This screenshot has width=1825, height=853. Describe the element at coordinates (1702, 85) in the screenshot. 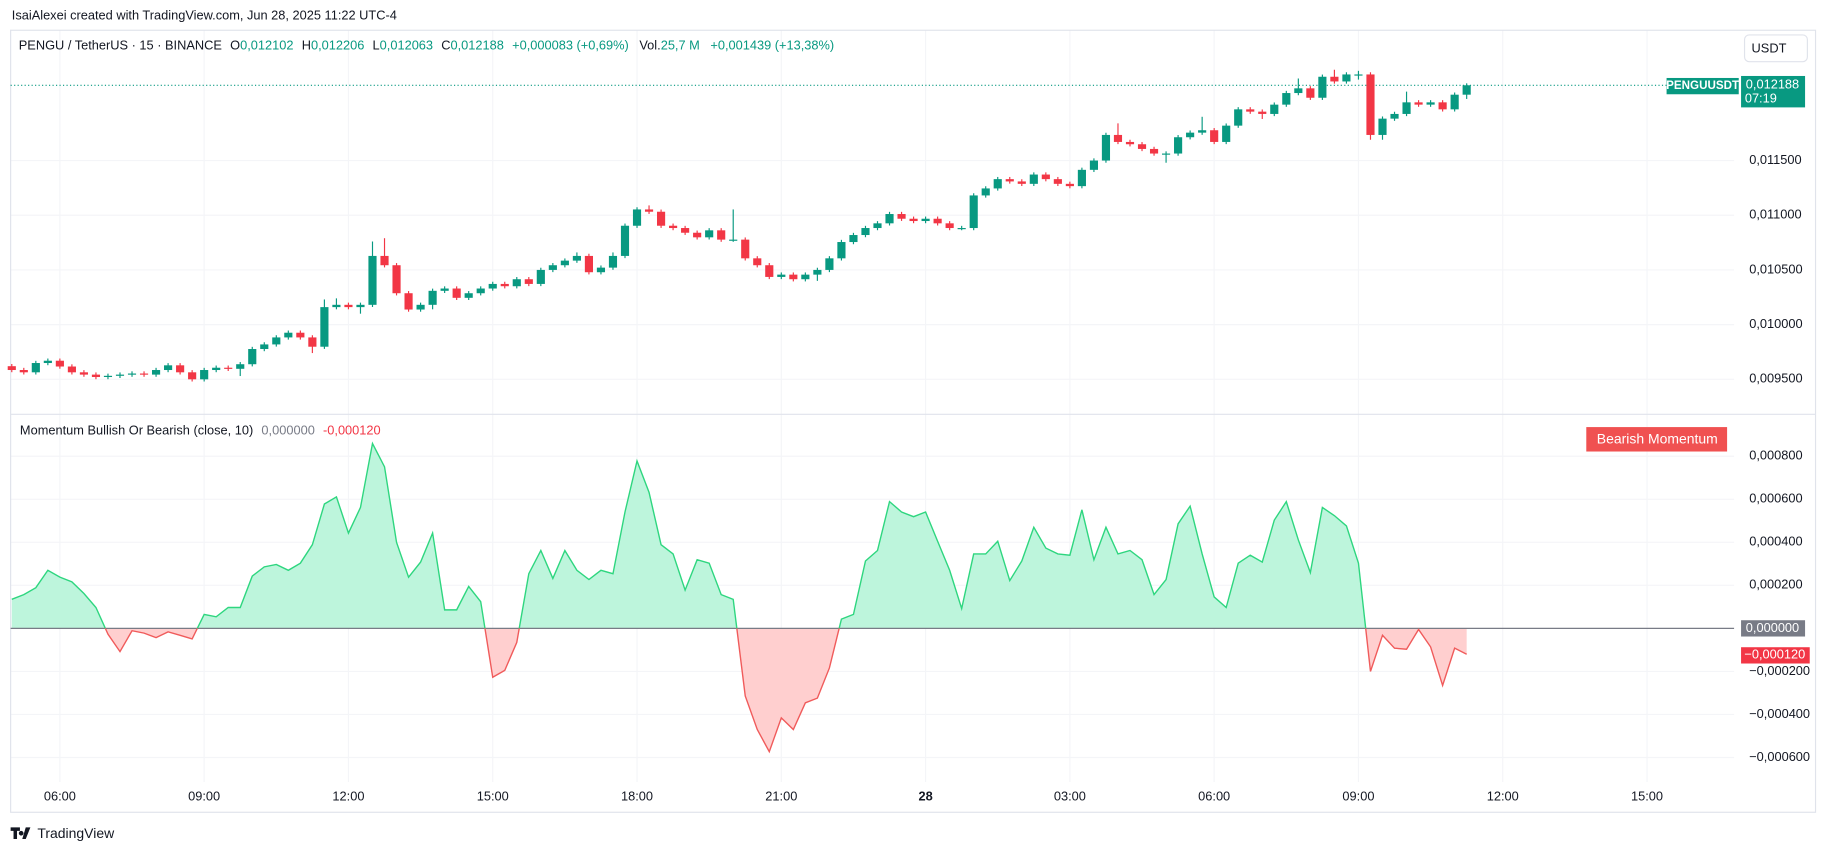

I see `last-symbol: PENGUUSDT` at that location.